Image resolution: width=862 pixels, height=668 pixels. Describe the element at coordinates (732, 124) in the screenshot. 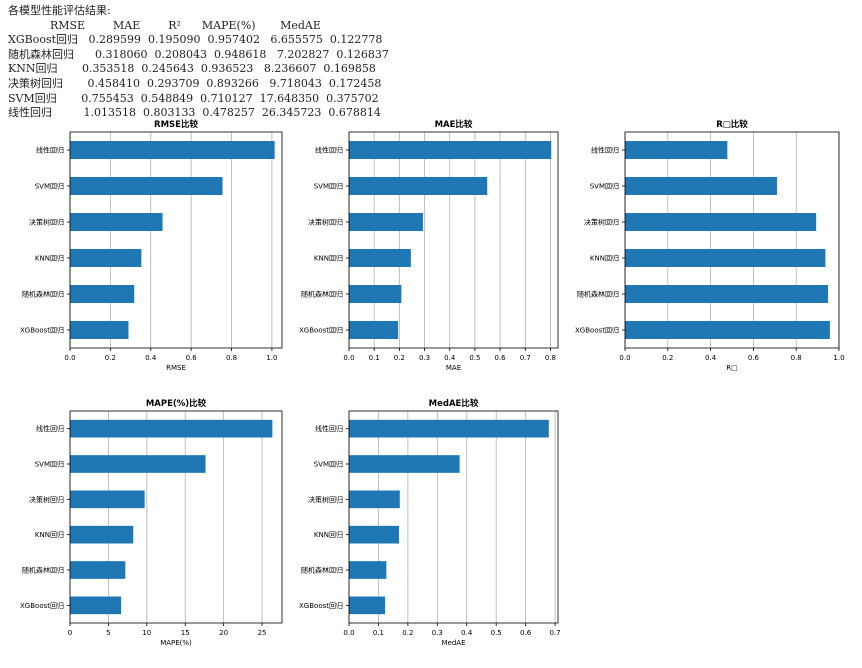

I see `chart-title: R□比较` at that location.